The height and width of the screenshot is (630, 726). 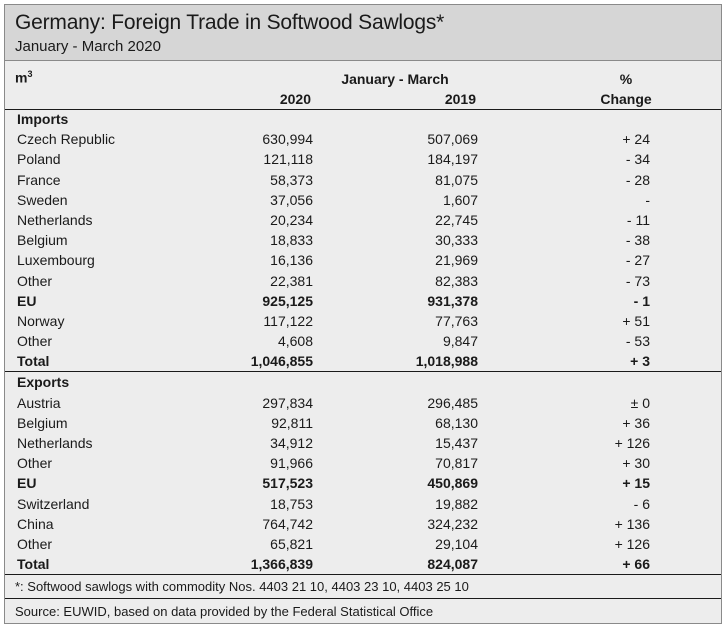 I want to click on table-row: Netherlands 20,234 22,745 - 11, so click(x=363, y=220).